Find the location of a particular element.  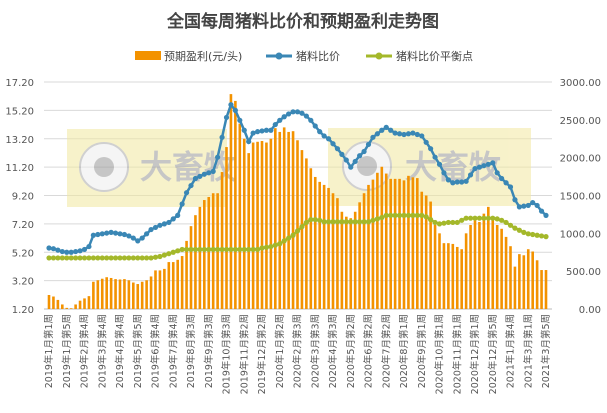

right-axis-tick-label: 500.00 is located at coordinates (583, 272).